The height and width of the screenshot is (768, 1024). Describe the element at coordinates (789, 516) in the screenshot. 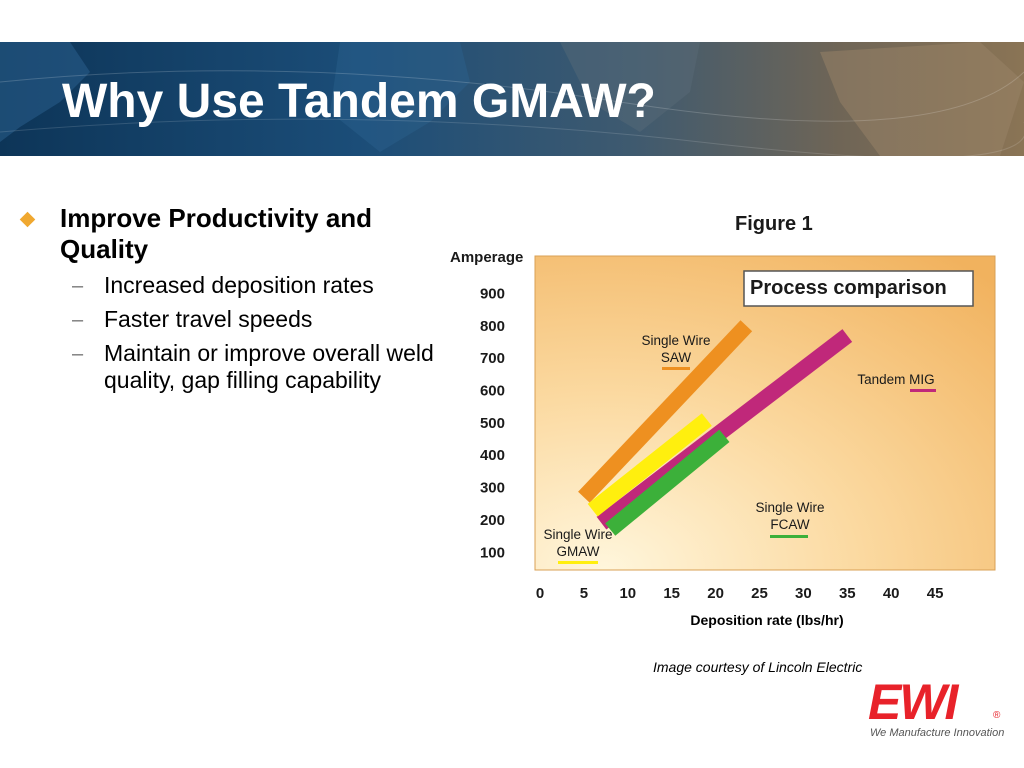

I see `fcaw-label: Single Wire FCAW` at that location.